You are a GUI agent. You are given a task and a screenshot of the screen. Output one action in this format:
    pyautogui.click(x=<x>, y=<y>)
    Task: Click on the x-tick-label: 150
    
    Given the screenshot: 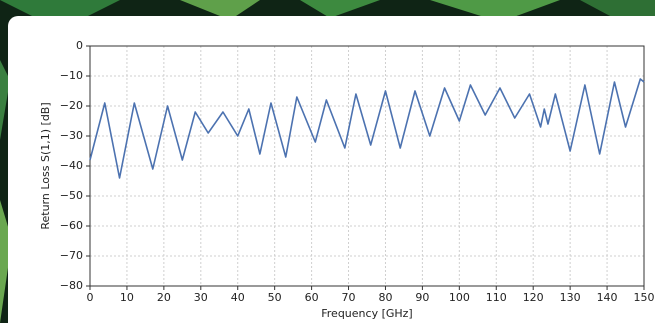 What is the action you would take?
    pyautogui.click(x=644, y=297)
    